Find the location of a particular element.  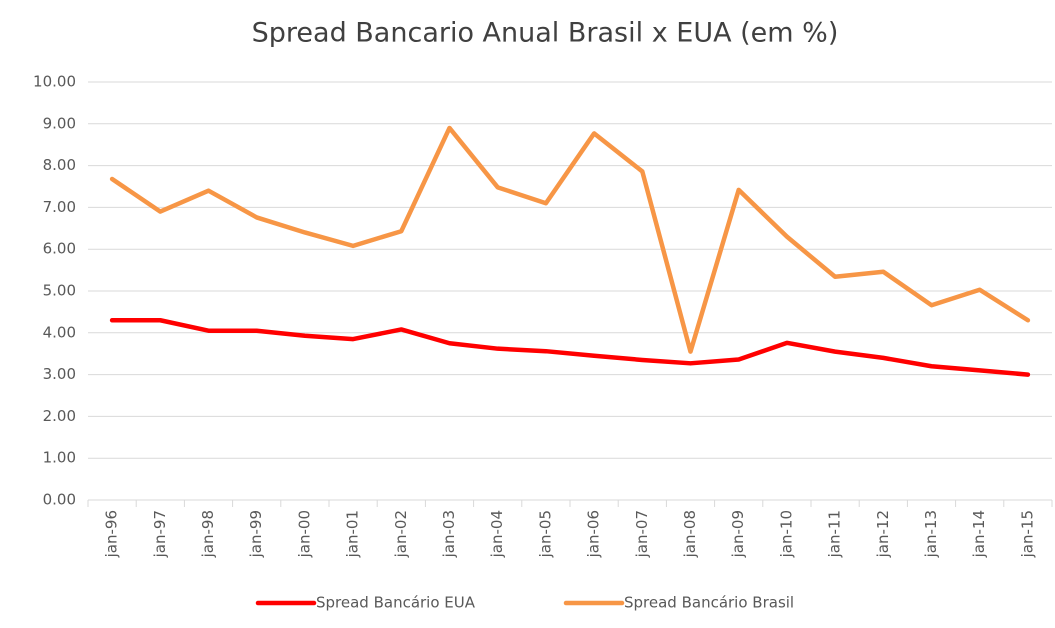

x-tick-label: jan-09 is located at coordinates (738, 534).